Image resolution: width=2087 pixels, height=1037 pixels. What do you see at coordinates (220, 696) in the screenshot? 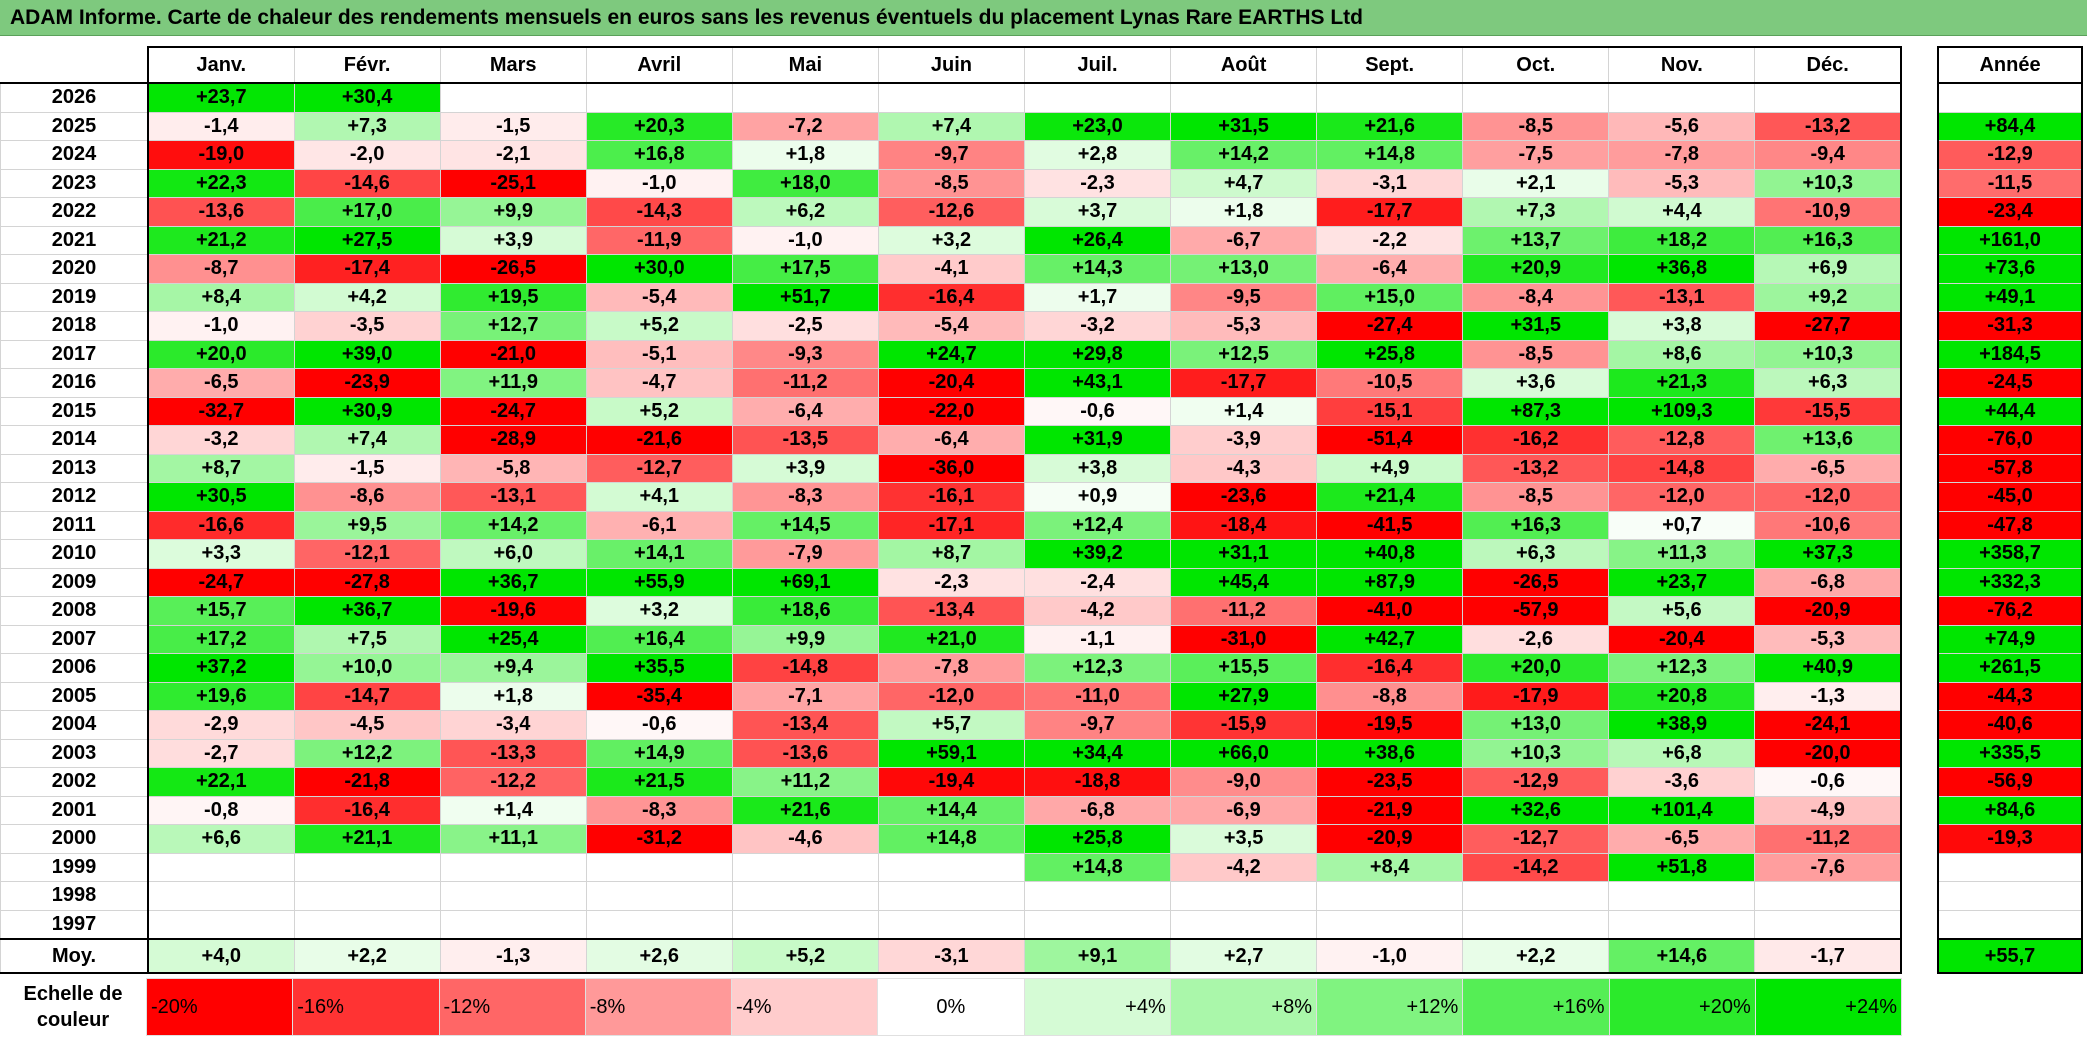
I see `heatmap-cell: +19,6` at bounding box center [220, 696].